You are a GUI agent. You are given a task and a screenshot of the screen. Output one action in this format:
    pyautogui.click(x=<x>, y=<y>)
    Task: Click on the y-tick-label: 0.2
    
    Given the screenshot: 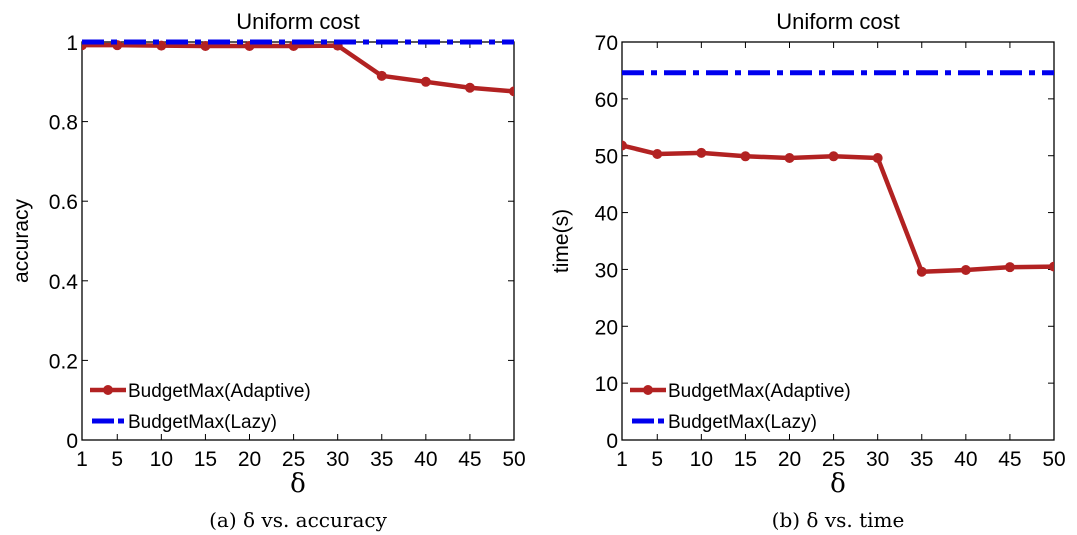 What is the action you would take?
    pyautogui.click(x=63, y=361)
    